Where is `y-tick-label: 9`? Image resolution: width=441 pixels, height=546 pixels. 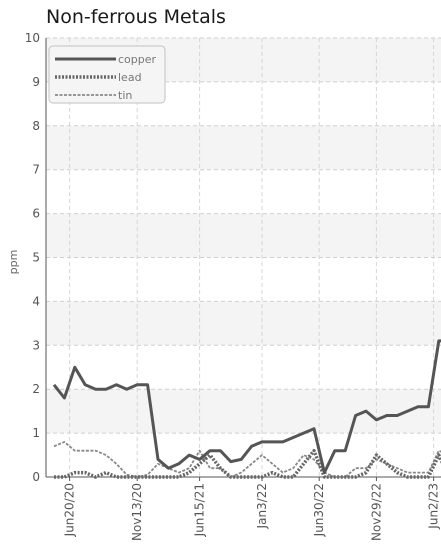 y-tick-label: 9 is located at coordinates (36, 82).